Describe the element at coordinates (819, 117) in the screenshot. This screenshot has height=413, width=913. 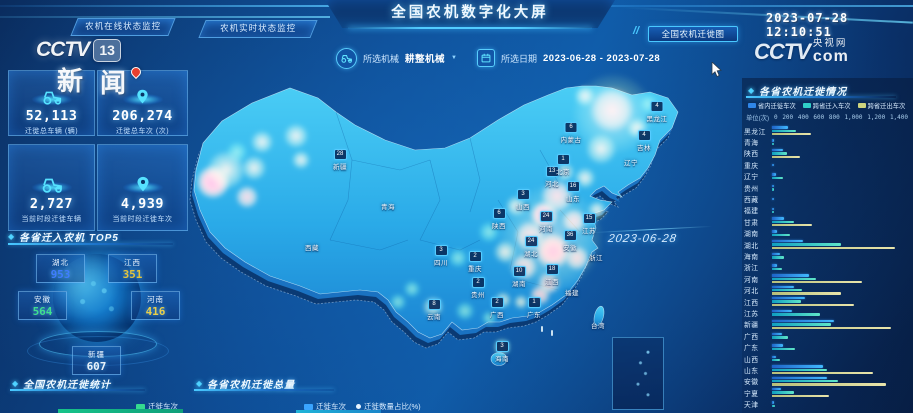
I see `axis-tick: 600` at that location.